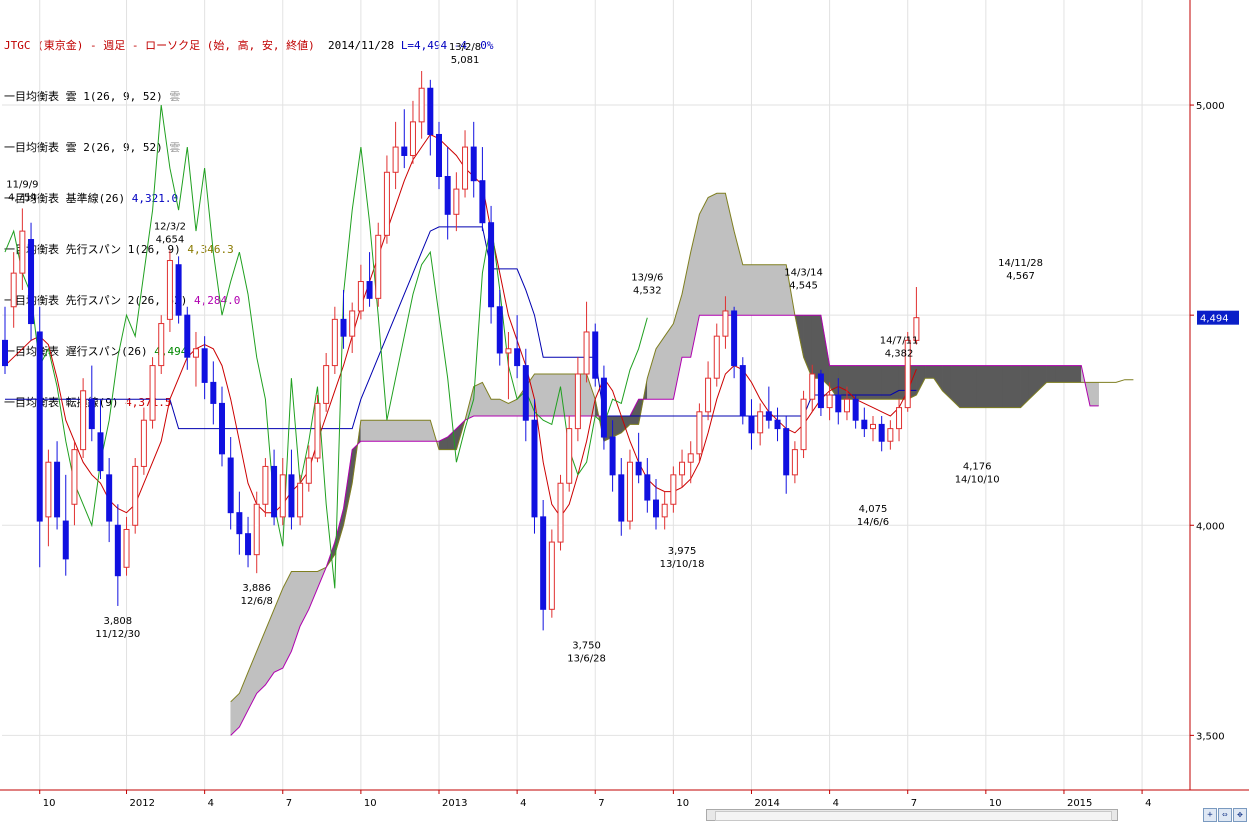 This screenshot has width=1249, height=824. Describe the element at coordinates (257, 601) in the screenshot. I see `annotation-date: 12/6/8` at that location.